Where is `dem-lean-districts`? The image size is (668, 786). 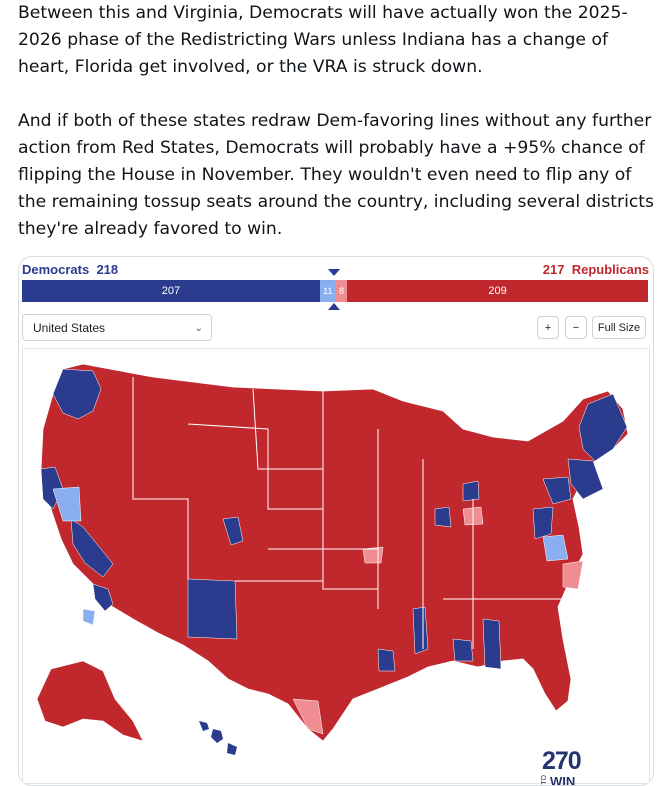 dem-lean-districts is located at coordinates (310, 556).